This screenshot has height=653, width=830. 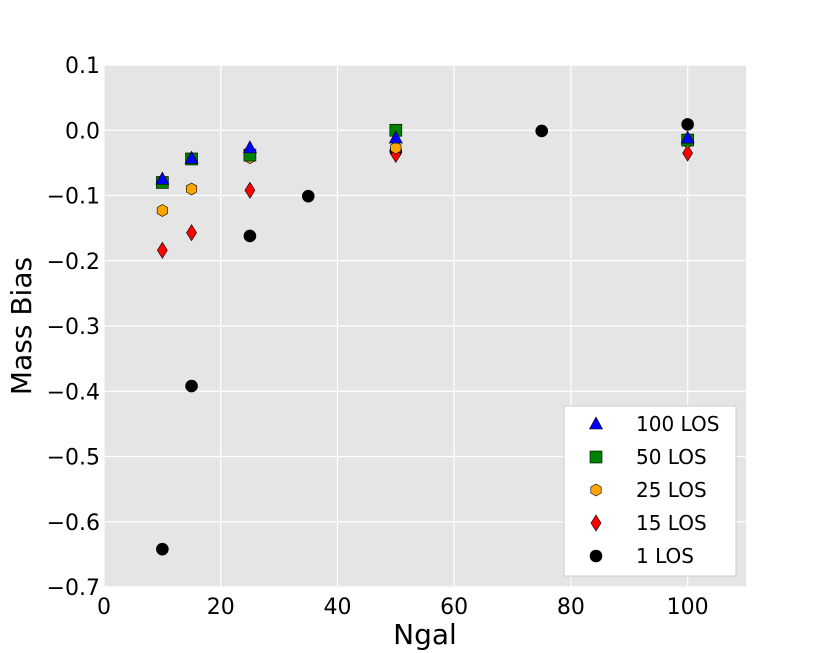 I want to click on legend-marker-hexagon, so click(x=596, y=490).